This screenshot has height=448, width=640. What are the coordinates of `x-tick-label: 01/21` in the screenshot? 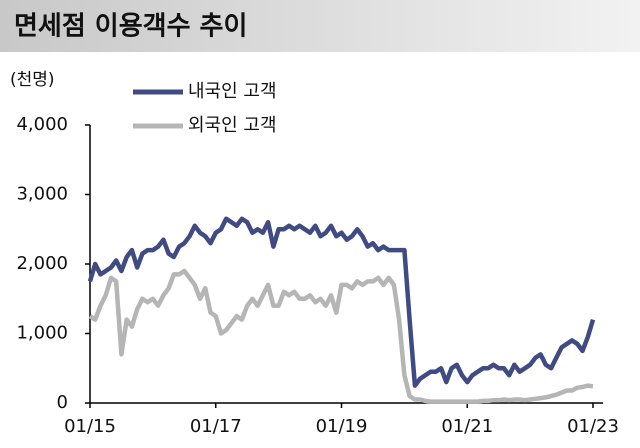 It's located at (467, 426).